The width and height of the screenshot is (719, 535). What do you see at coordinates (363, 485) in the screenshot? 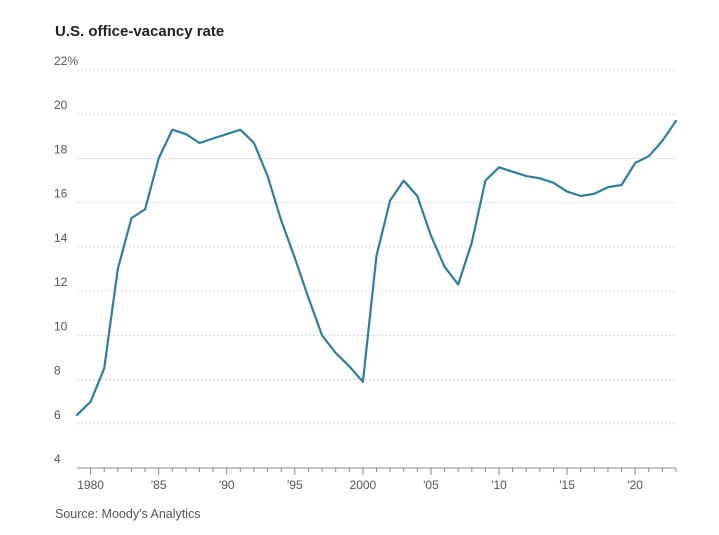
I see `x-tick-label: 2000` at bounding box center [363, 485].